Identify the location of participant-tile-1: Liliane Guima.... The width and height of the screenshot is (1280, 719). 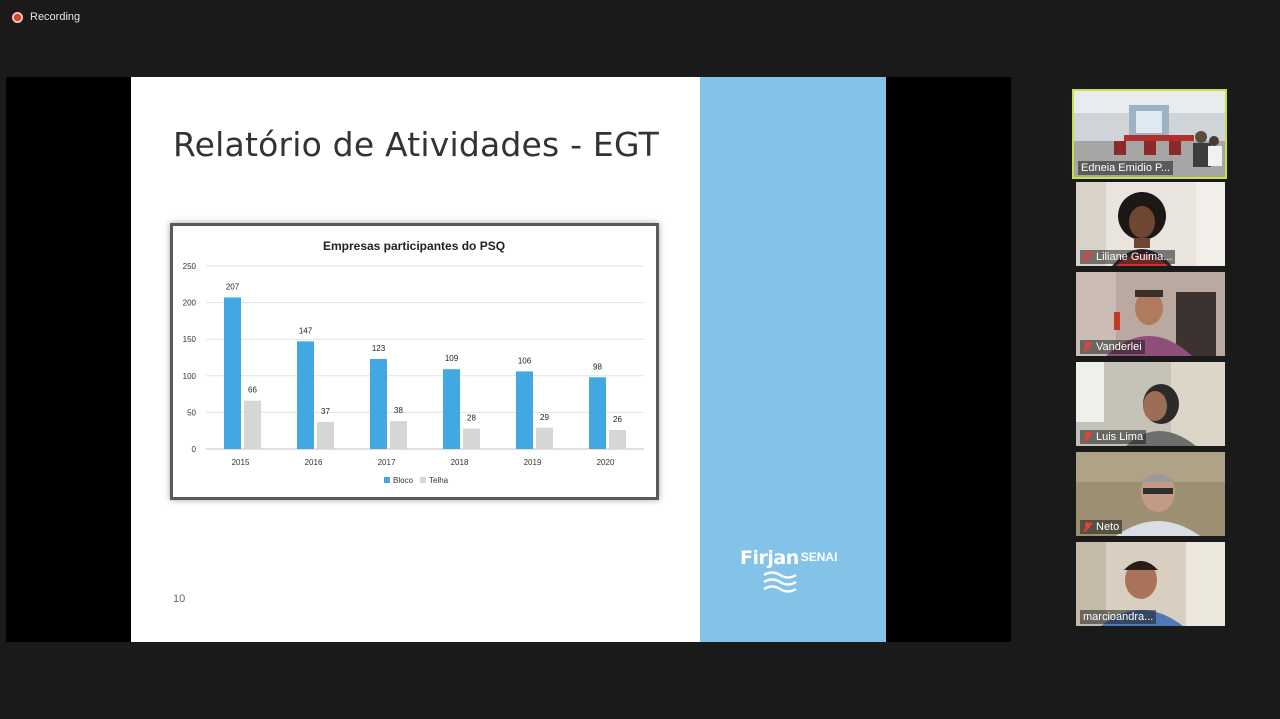
(1150, 224).